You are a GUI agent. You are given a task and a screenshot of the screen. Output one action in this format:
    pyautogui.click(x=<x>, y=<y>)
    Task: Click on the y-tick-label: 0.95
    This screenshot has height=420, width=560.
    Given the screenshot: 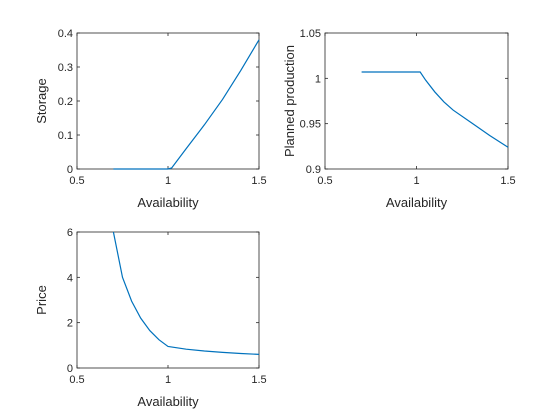 What is the action you would take?
    pyautogui.click(x=310, y=125)
    